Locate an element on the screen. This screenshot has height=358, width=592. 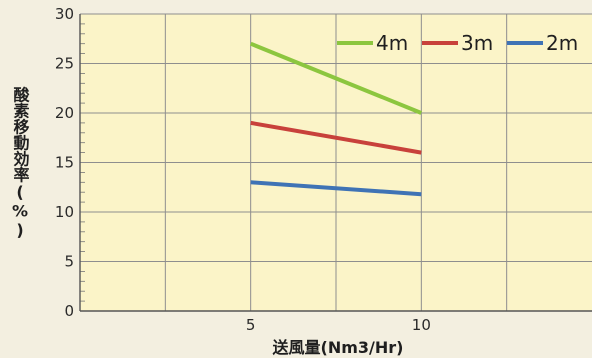
series-line-2m is located at coordinates (336, 188).